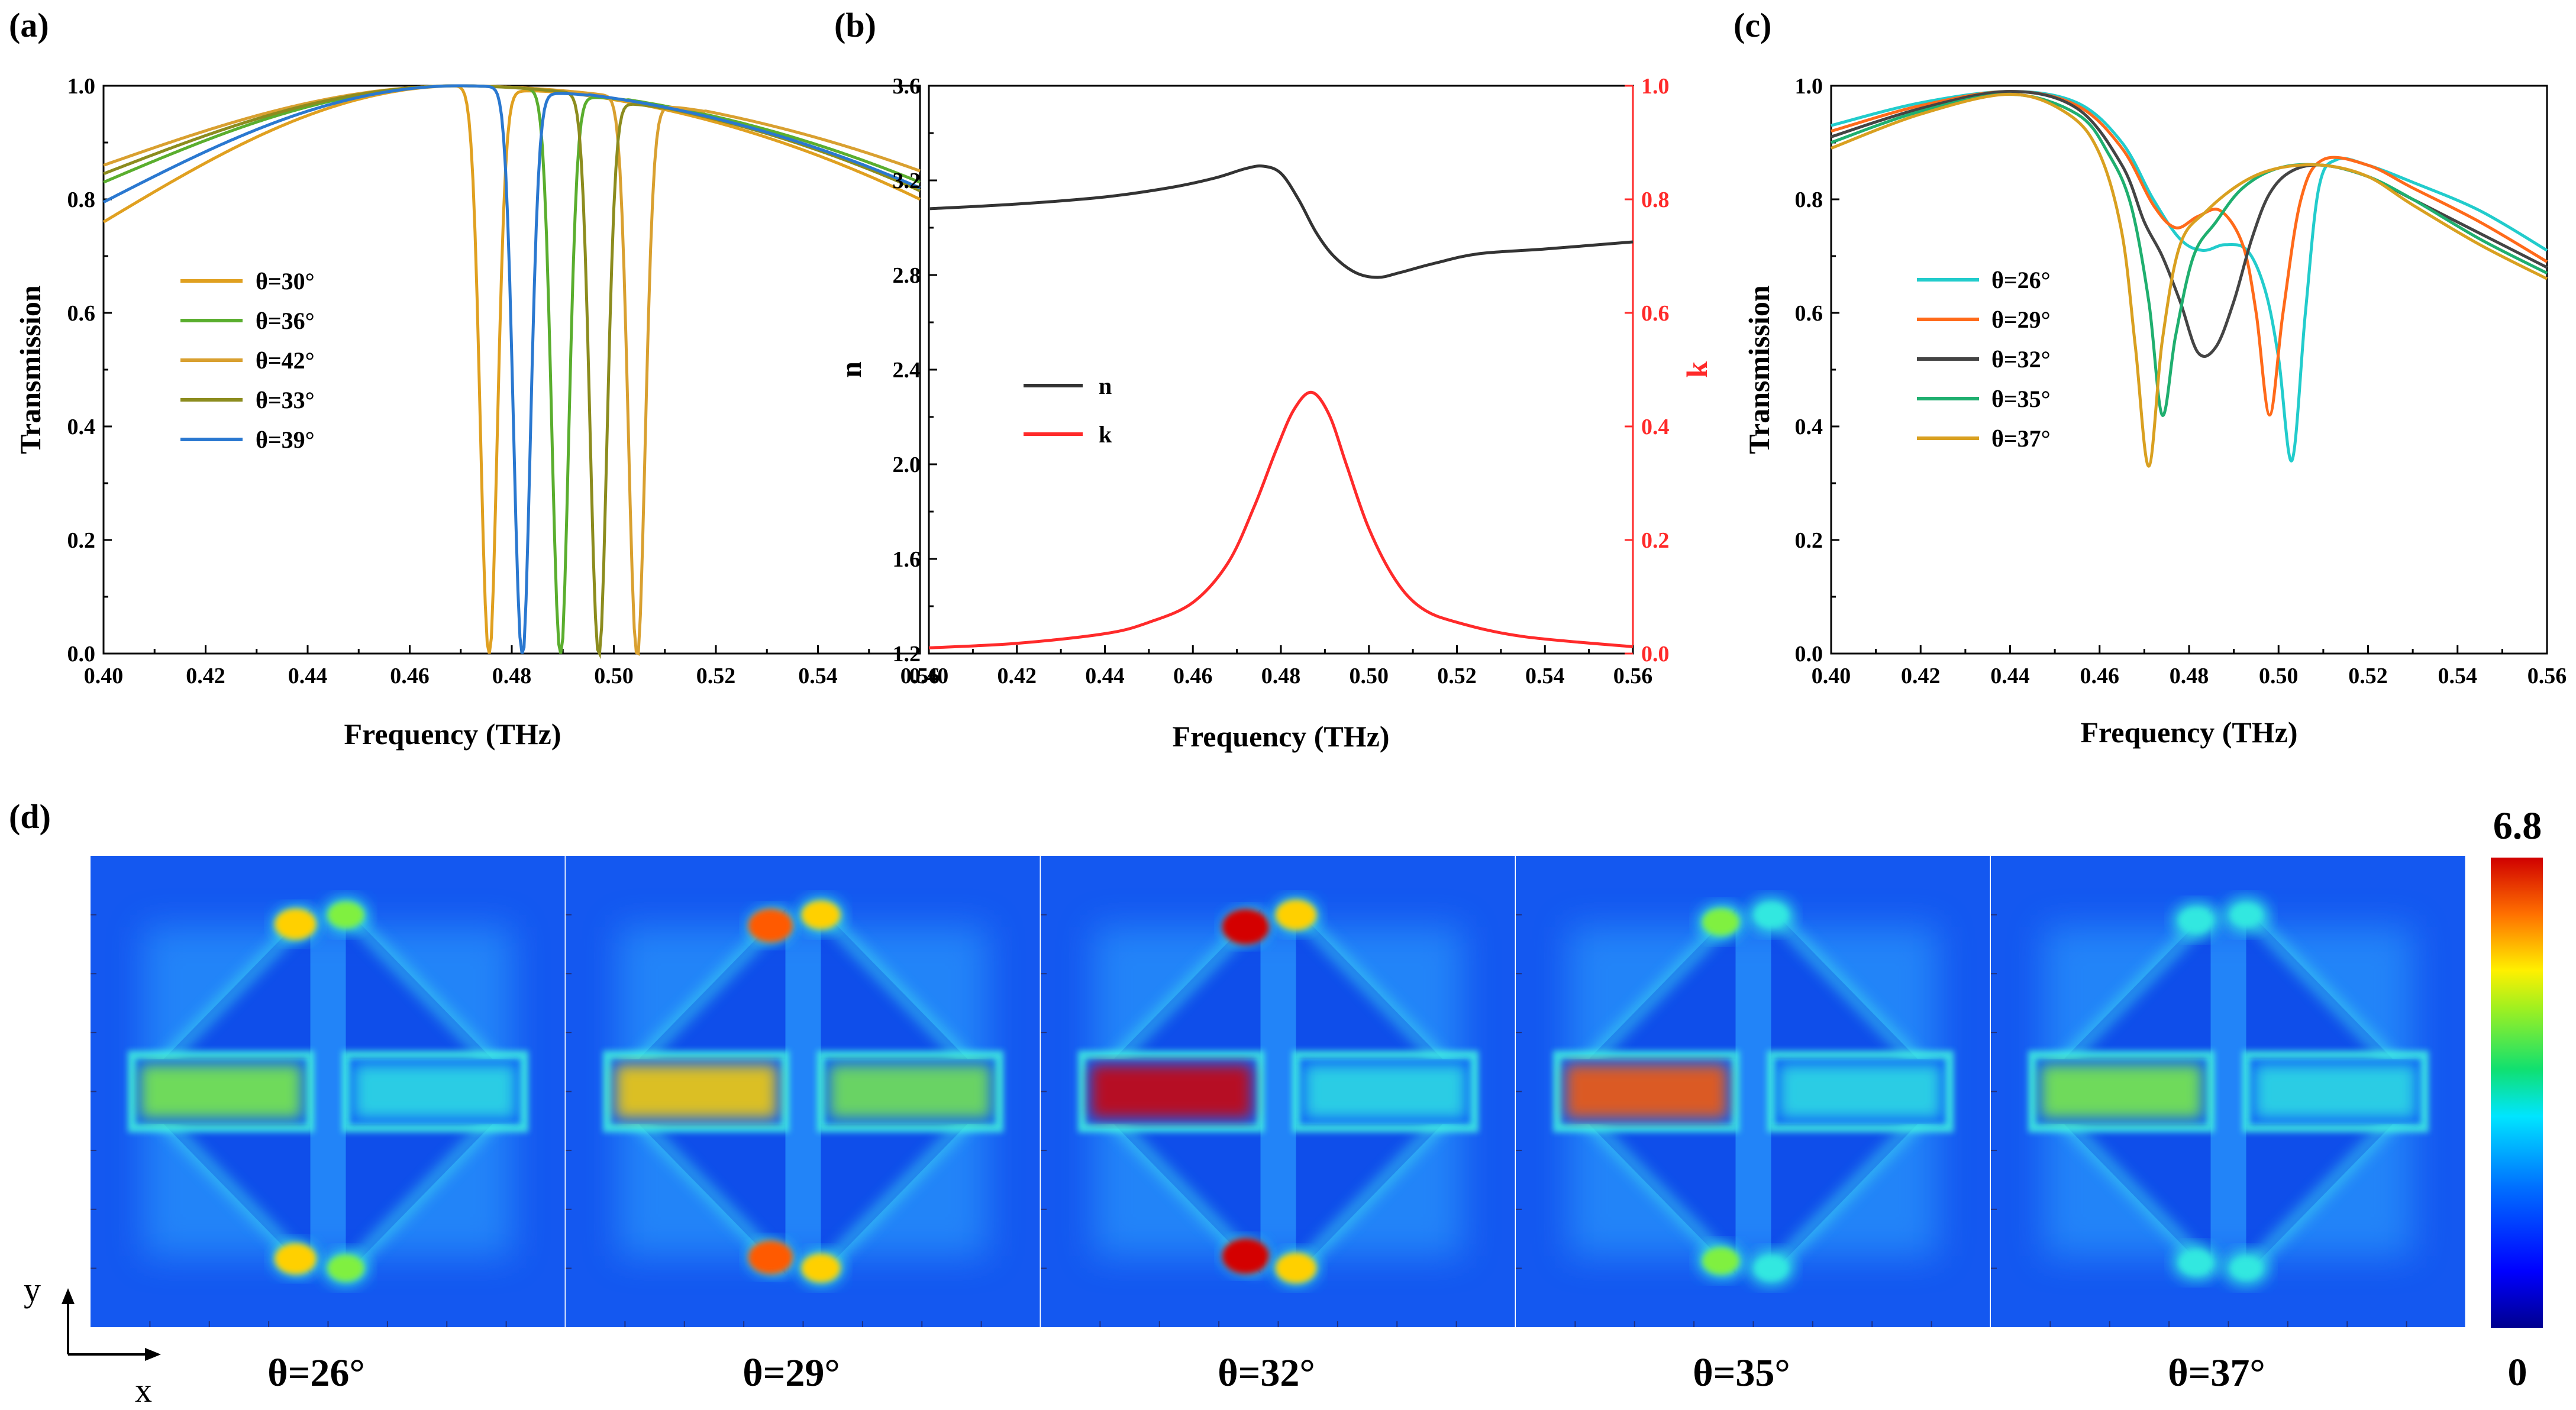 The image size is (2576, 1410). What do you see at coordinates (2188, 732) in the screenshot?
I see `c-x-axis-label: Frequency (THz)` at bounding box center [2188, 732].